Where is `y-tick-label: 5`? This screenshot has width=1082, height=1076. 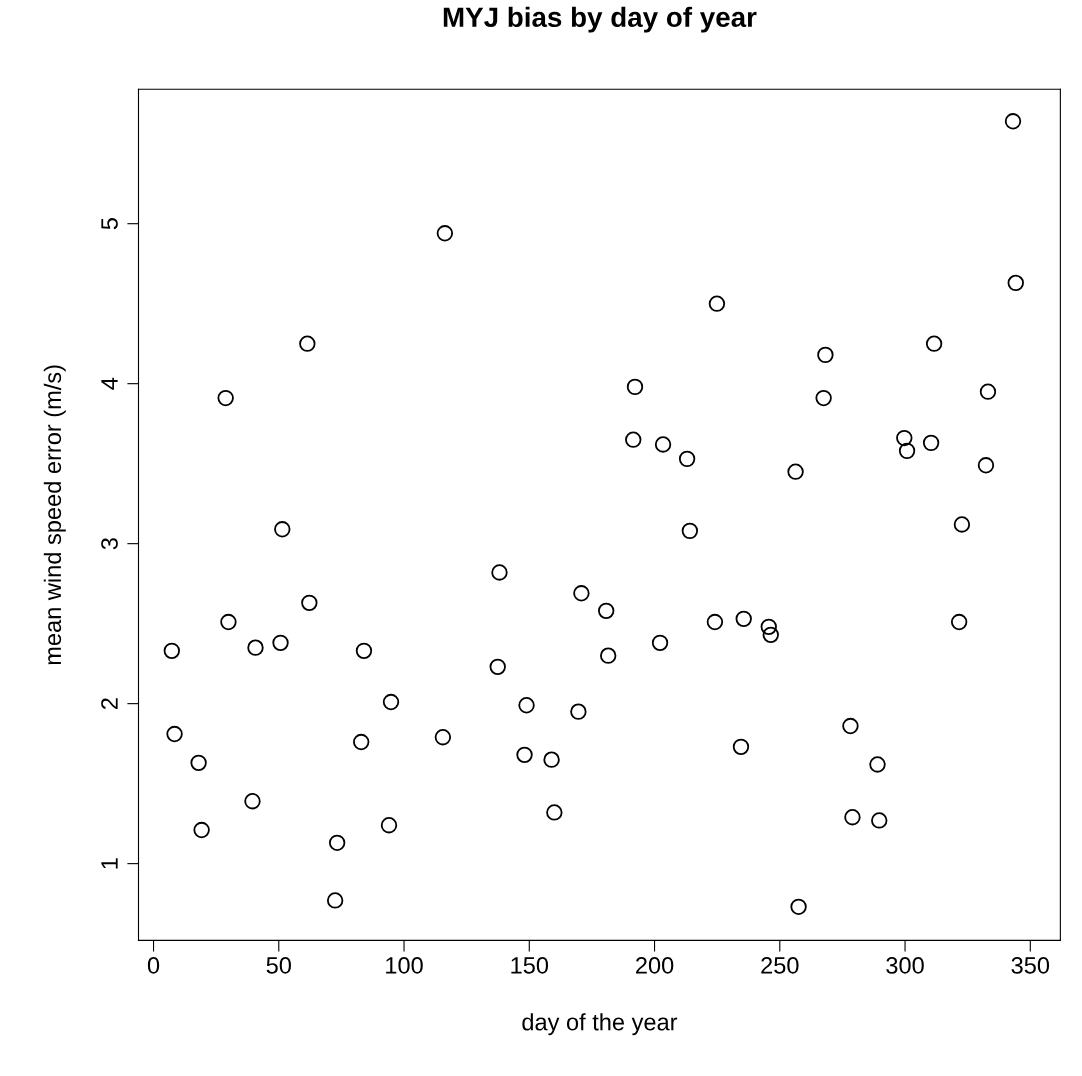
y-tick-label: 5 is located at coordinates (109, 224).